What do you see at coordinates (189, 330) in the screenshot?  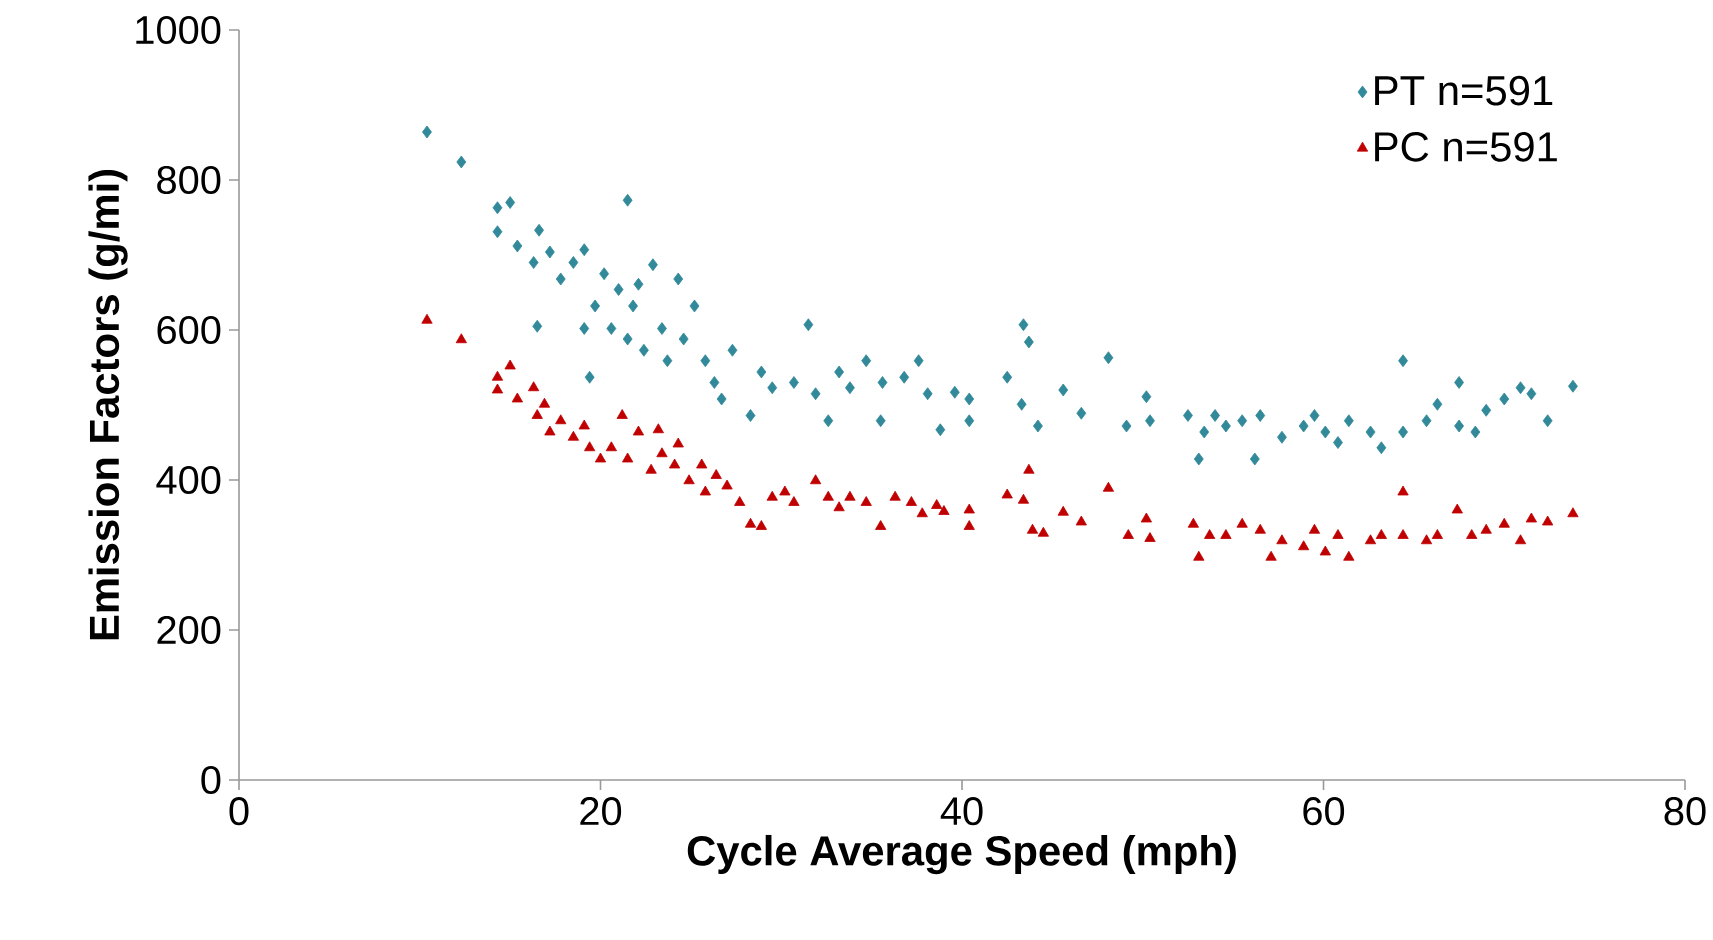 I see `y-tick-label: 600` at bounding box center [189, 330].